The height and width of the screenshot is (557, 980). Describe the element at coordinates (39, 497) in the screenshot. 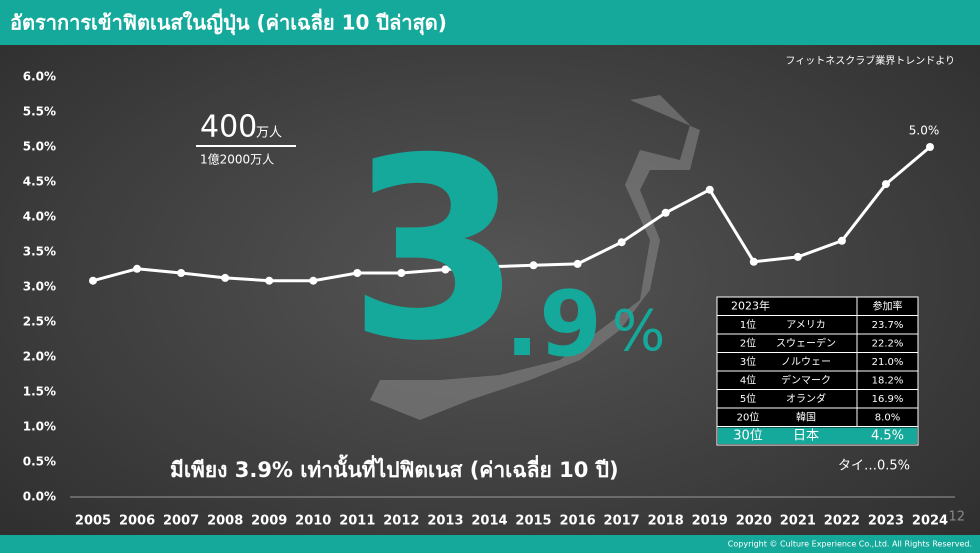

I see `y-tick-label: 0.0%` at that location.